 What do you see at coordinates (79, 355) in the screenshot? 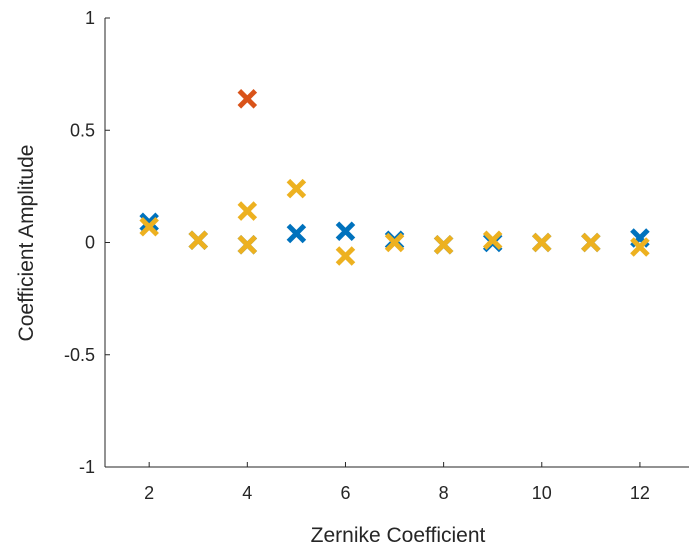
I see `y-tick-label: -0.5` at bounding box center [79, 355].